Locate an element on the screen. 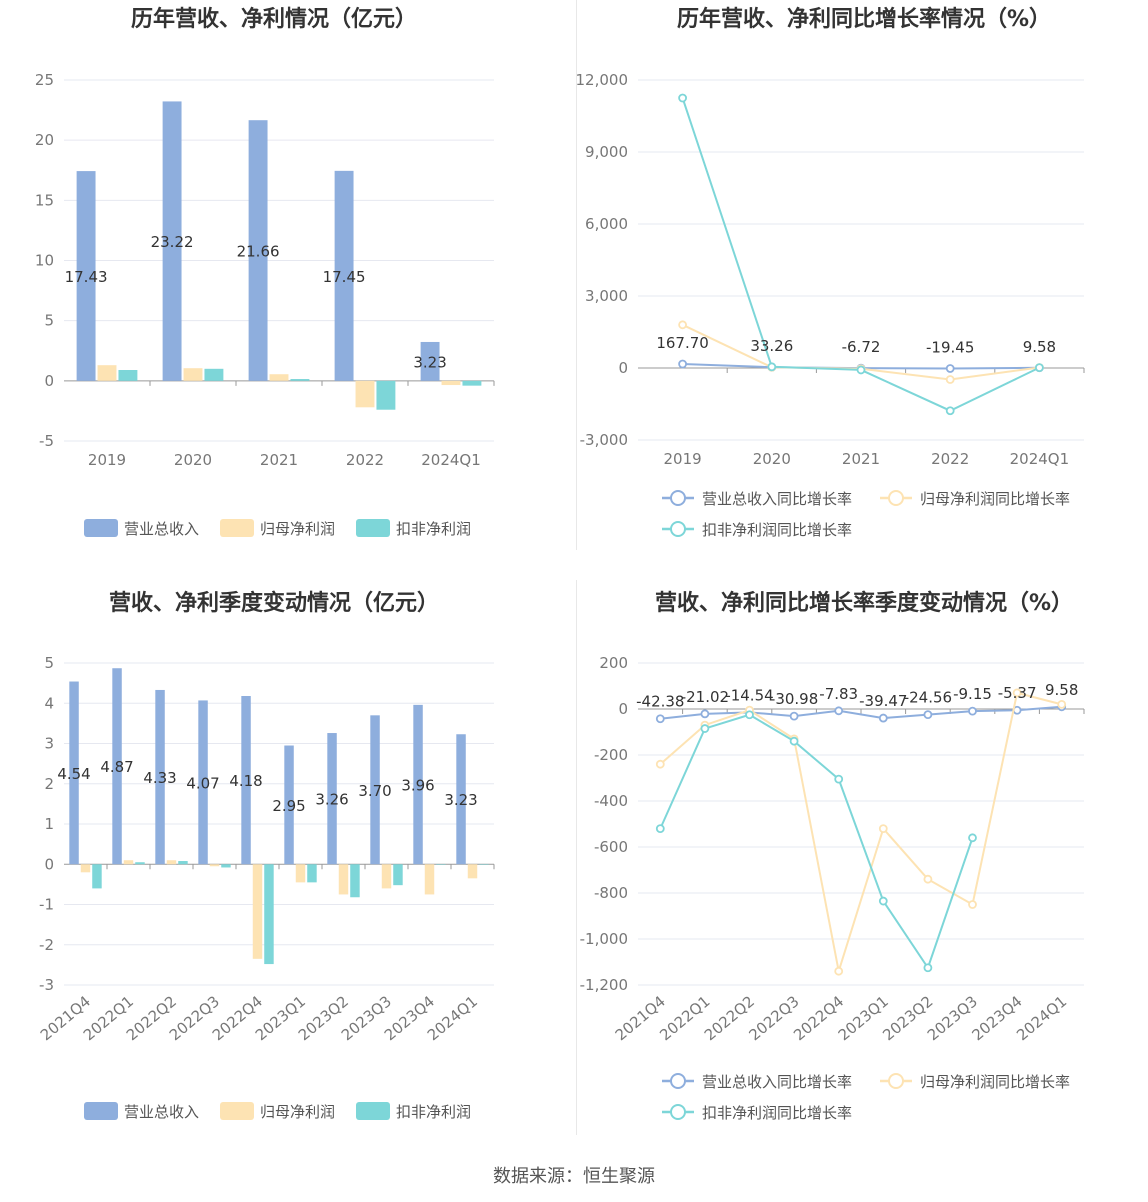 This screenshot has width=1148, height=1202. revenue-growth-label: -7.83 is located at coordinates (838, 694).